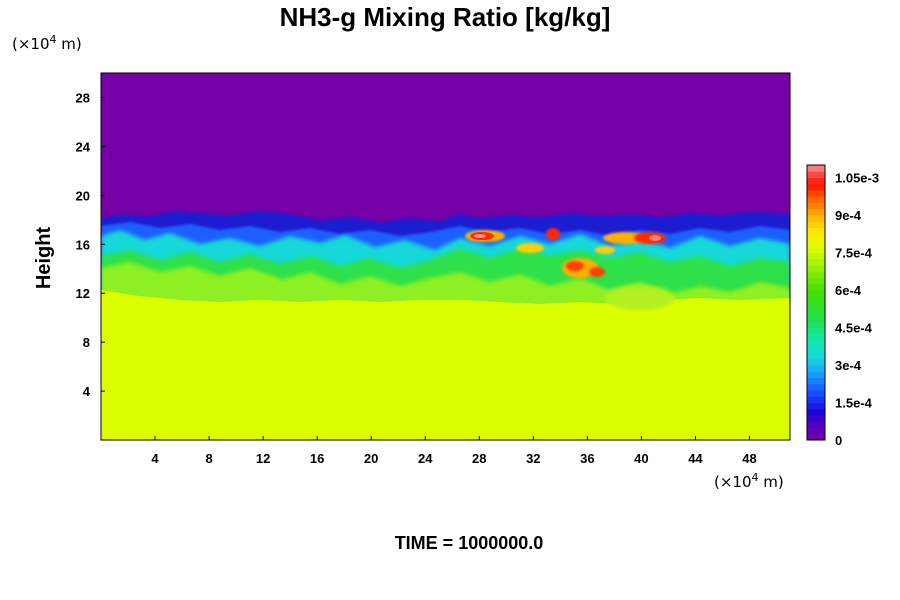 This screenshot has width=900, height=600. I want to click on colorbar-tick-label: 3e-4, so click(848, 365).